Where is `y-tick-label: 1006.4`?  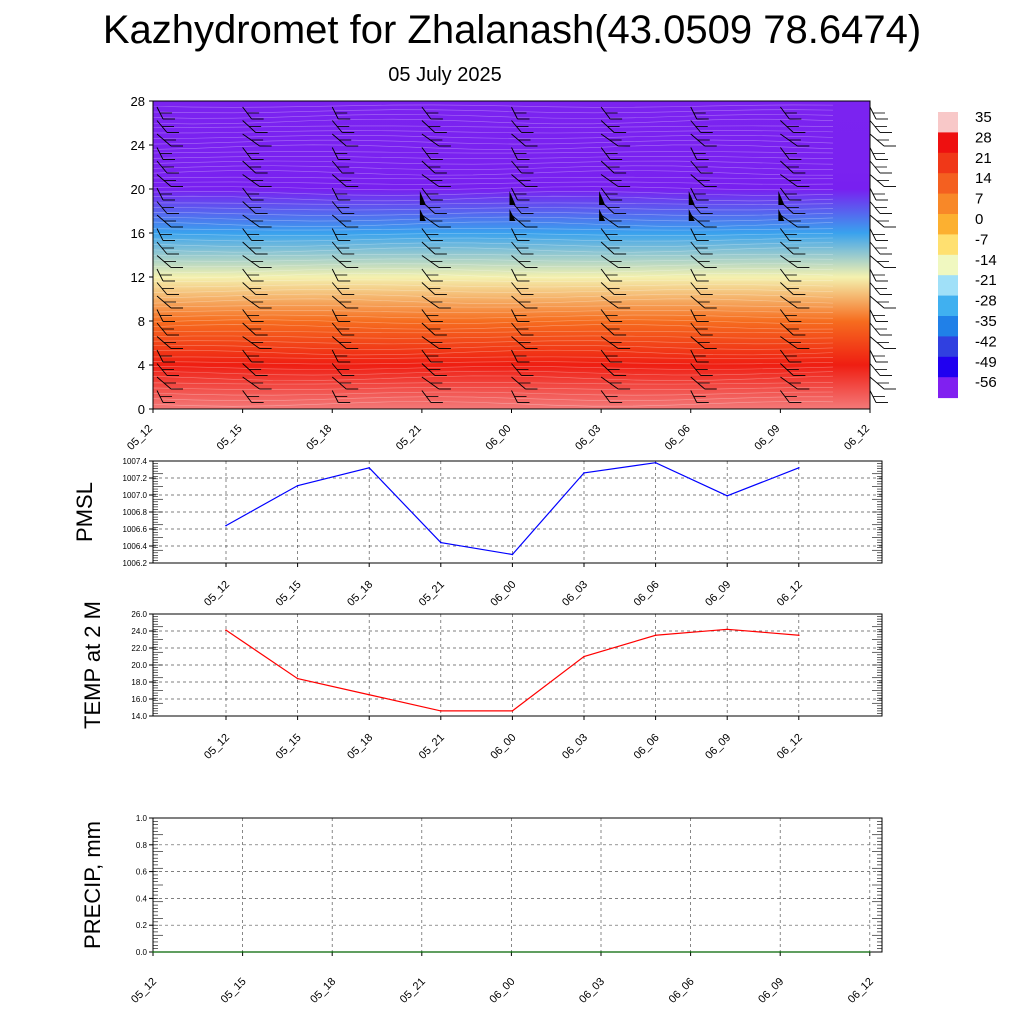 y-tick-label: 1006.4 is located at coordinates (135, 546).